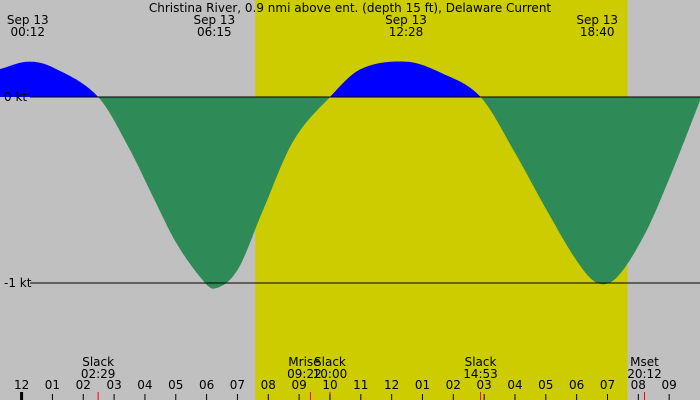 This screenshot has height=400, width=700. Describe the element at coordinates (206, 385) in the screenshot. I see `hour-tick-label-7: 06` at that location.